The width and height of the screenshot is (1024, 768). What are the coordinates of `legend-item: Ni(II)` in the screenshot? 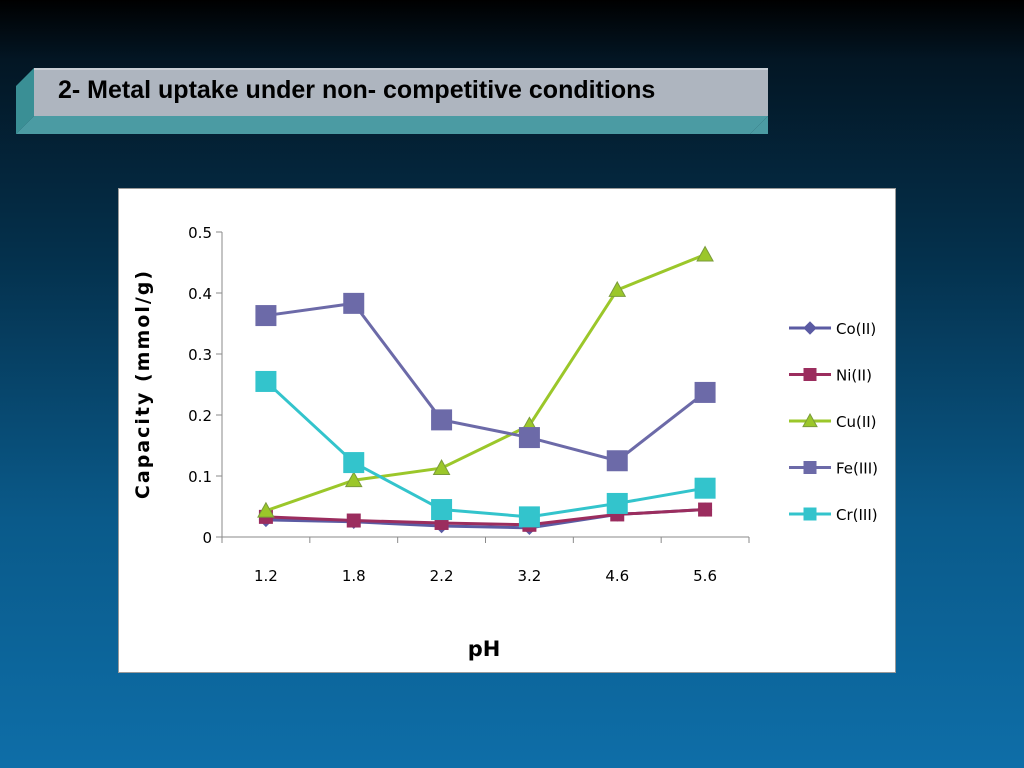 It's located at (830, 376).